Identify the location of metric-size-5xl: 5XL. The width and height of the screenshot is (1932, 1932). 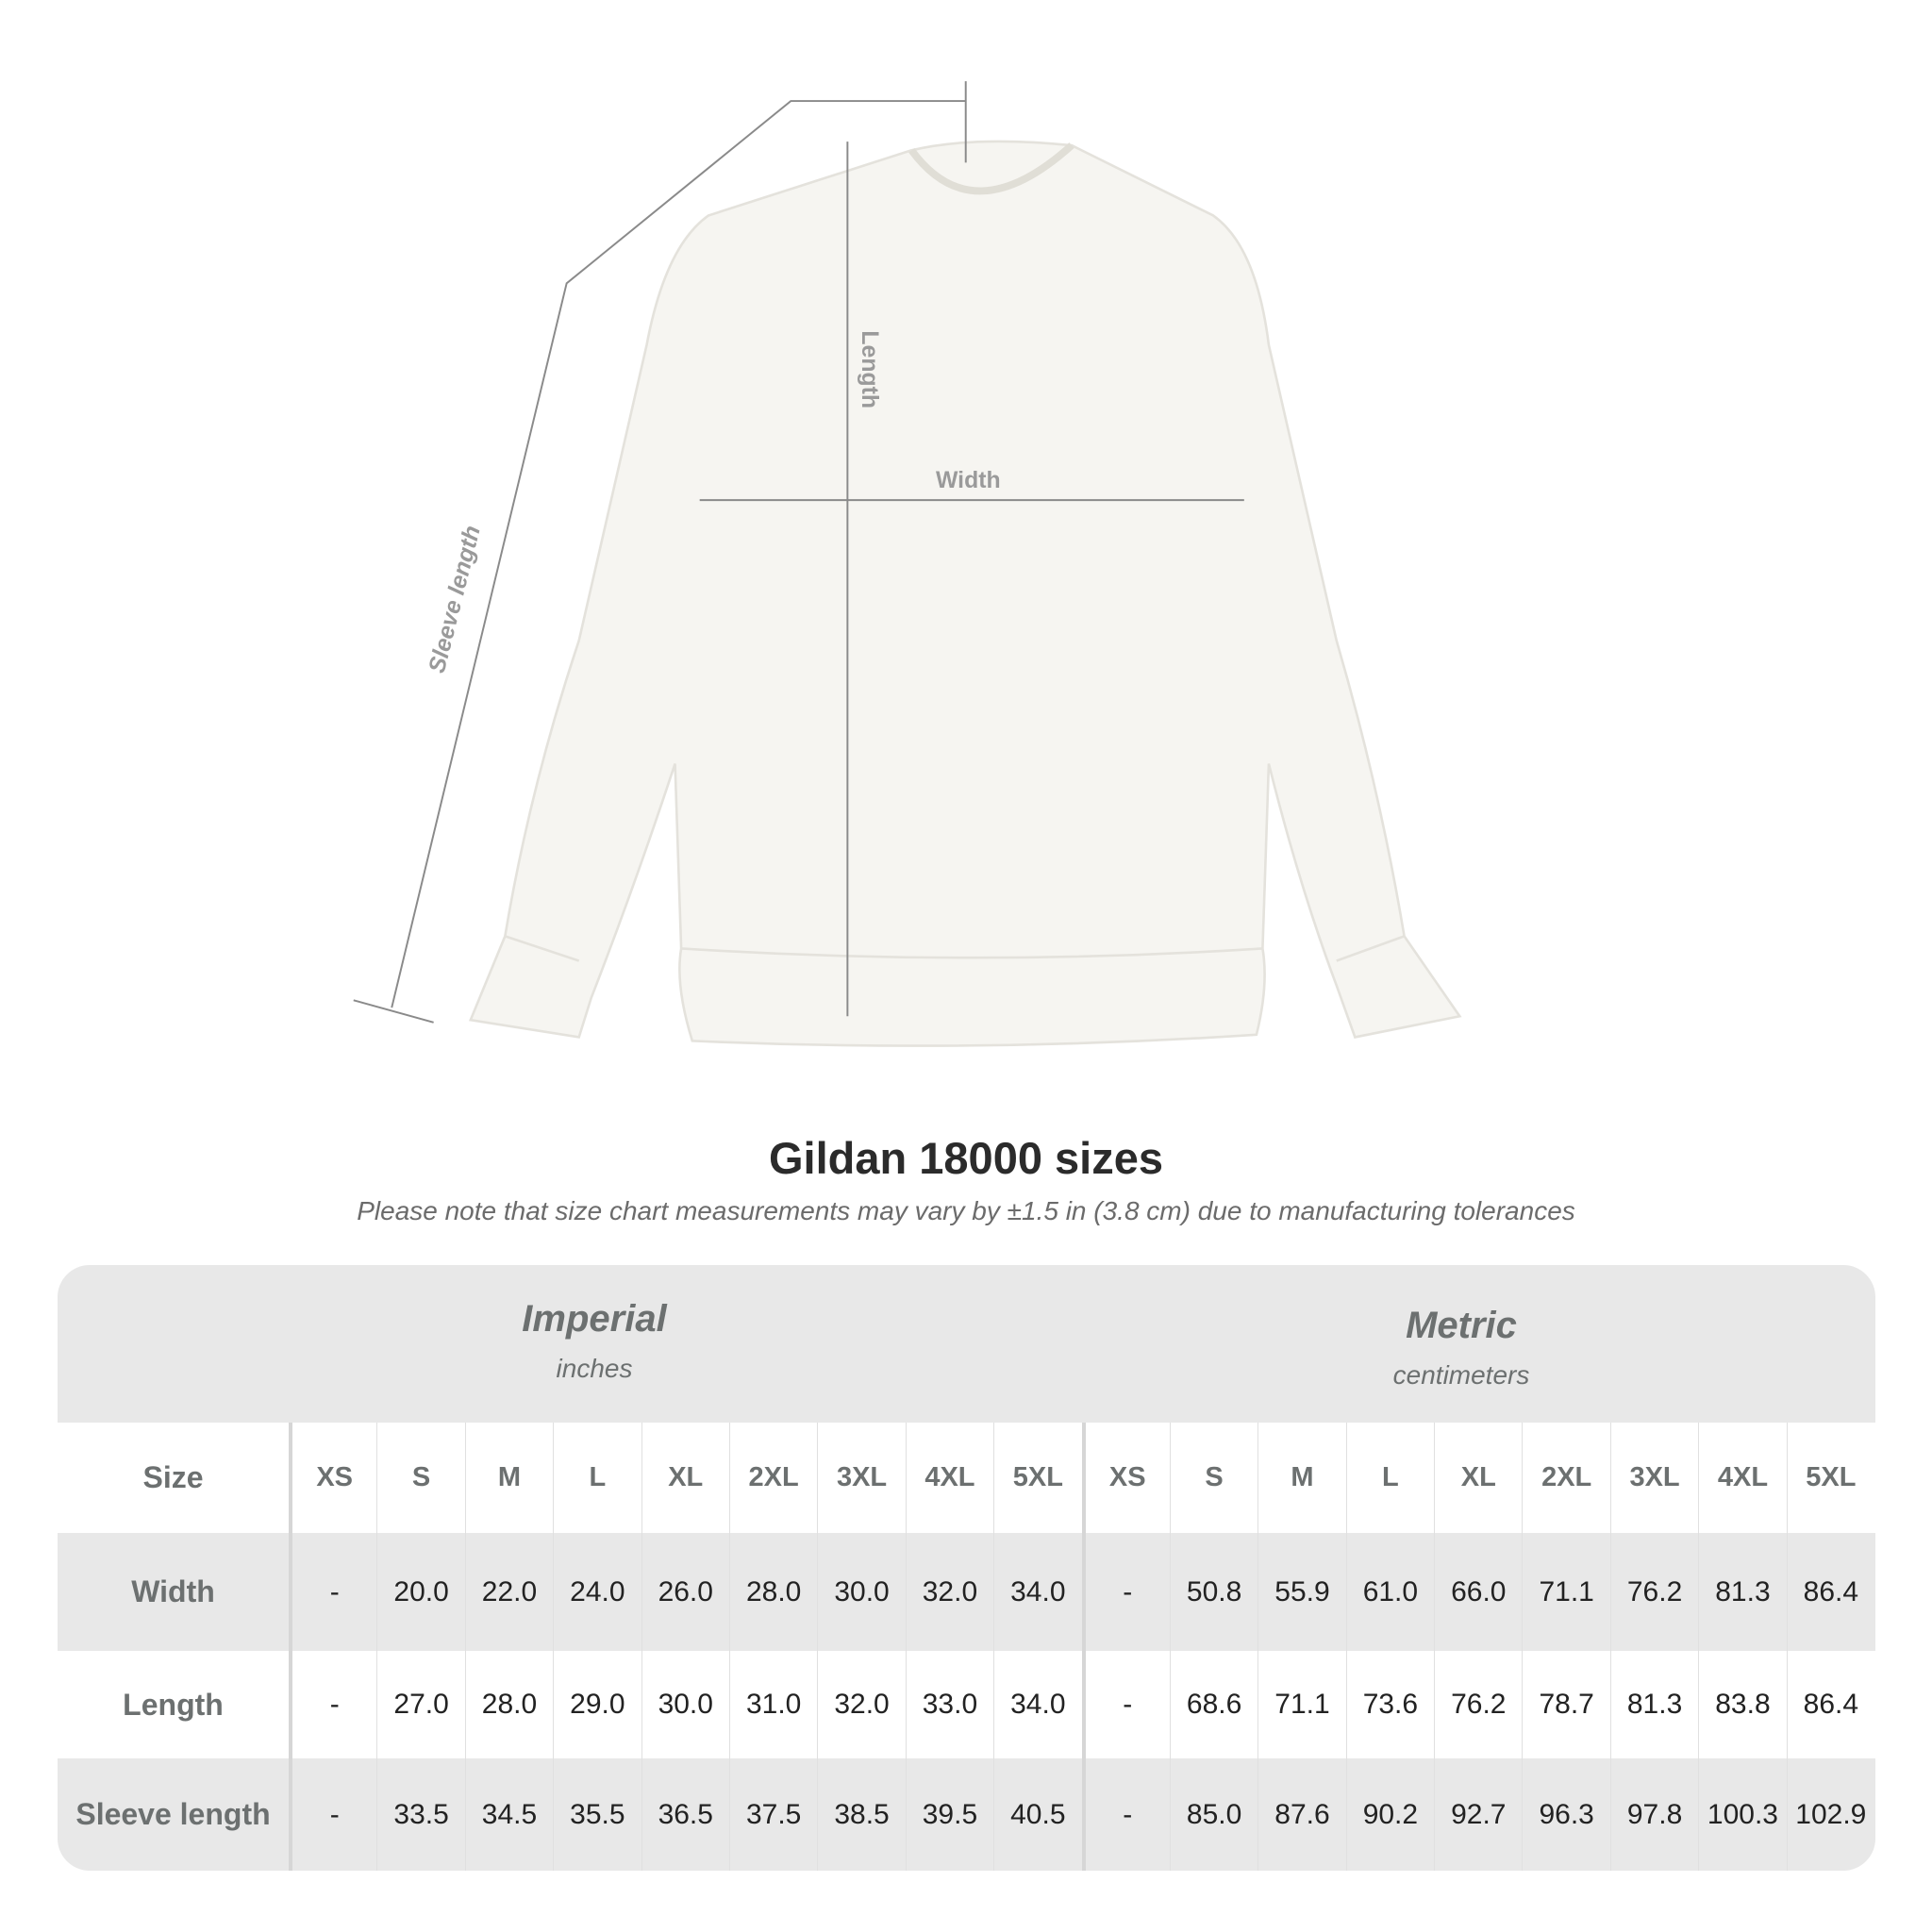
(1830, 1478).